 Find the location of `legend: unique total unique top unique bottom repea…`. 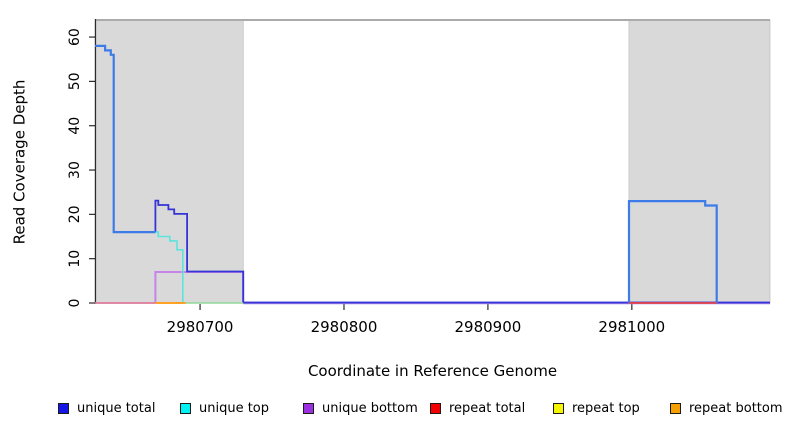

legend: unique total unique top unique bottom repea… is located at coordinates (396, 410).